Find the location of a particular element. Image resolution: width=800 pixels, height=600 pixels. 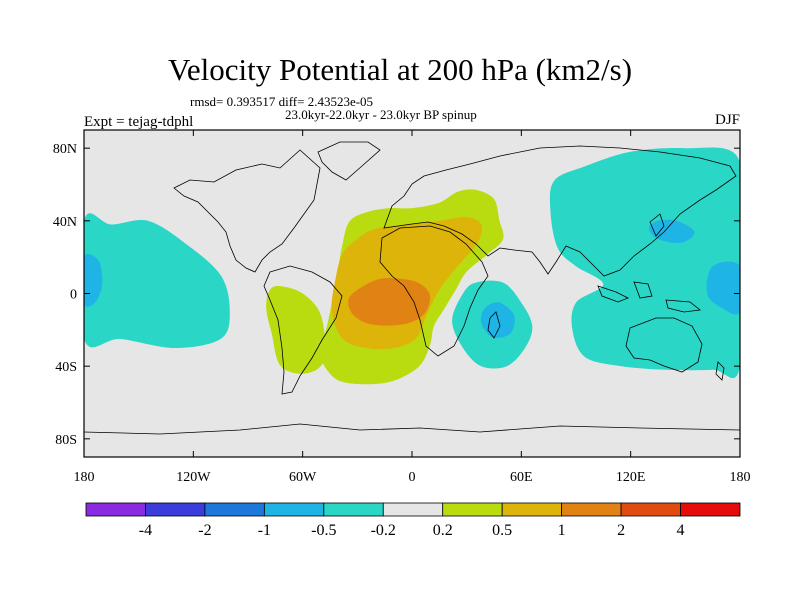

rmsd-diff-stats: rmsd= 0.393517 diff= 2.43523e-05 is located at coordinates (282, 101).